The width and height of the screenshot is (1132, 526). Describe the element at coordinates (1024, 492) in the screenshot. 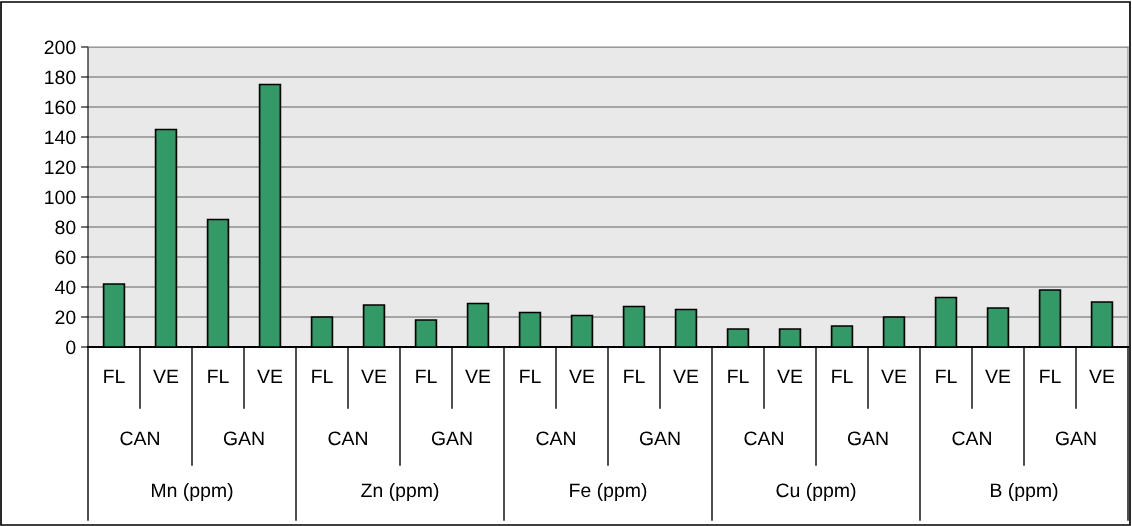

I see `text: B (ppm)` at that location.